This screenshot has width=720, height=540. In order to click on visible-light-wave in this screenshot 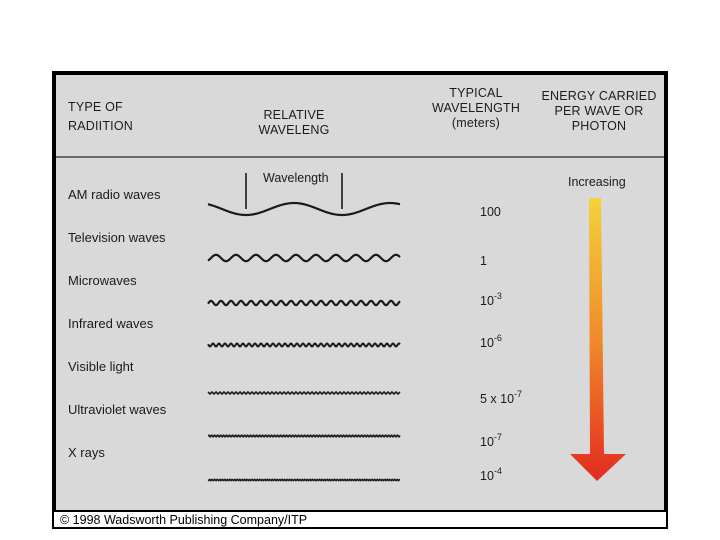, I will do `click(304, 393)`.